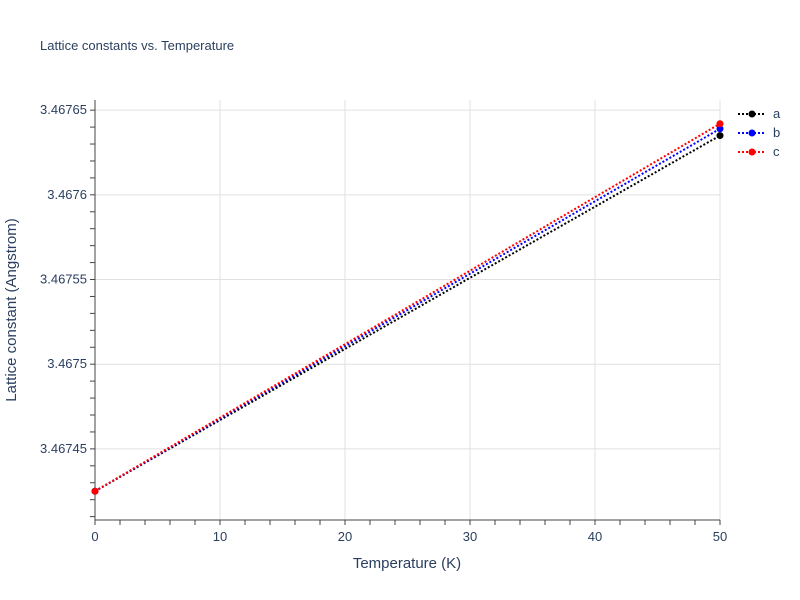 This screenshot has width=800, height=600. What do you see at coordinates (720, 536) in the screenshot?
I see `x-tick-label: 50` at bounding box center [720, 536].